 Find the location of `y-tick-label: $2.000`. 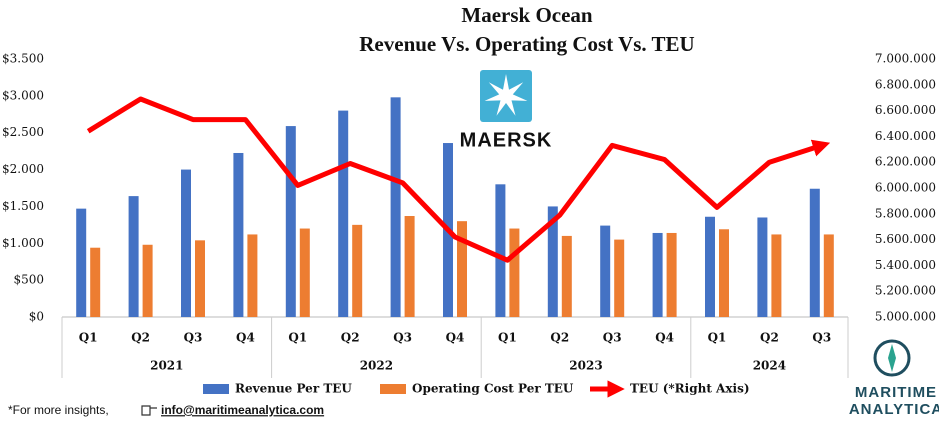

y-tick-label: $2.000 is located at coordinates (23, 169).